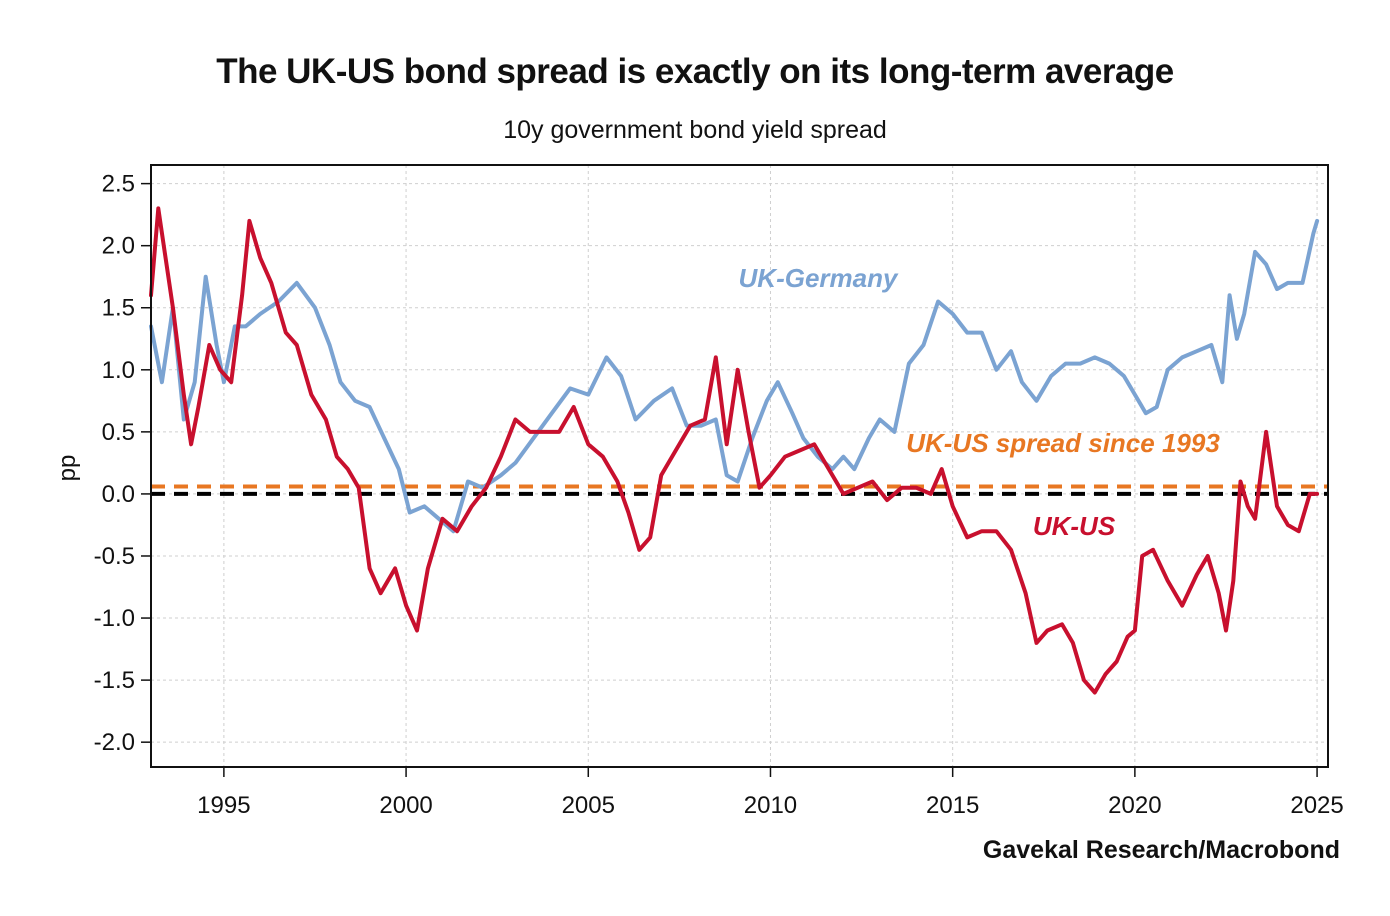  I want to click on y-tick-label: -2.0, so click(114, 742).